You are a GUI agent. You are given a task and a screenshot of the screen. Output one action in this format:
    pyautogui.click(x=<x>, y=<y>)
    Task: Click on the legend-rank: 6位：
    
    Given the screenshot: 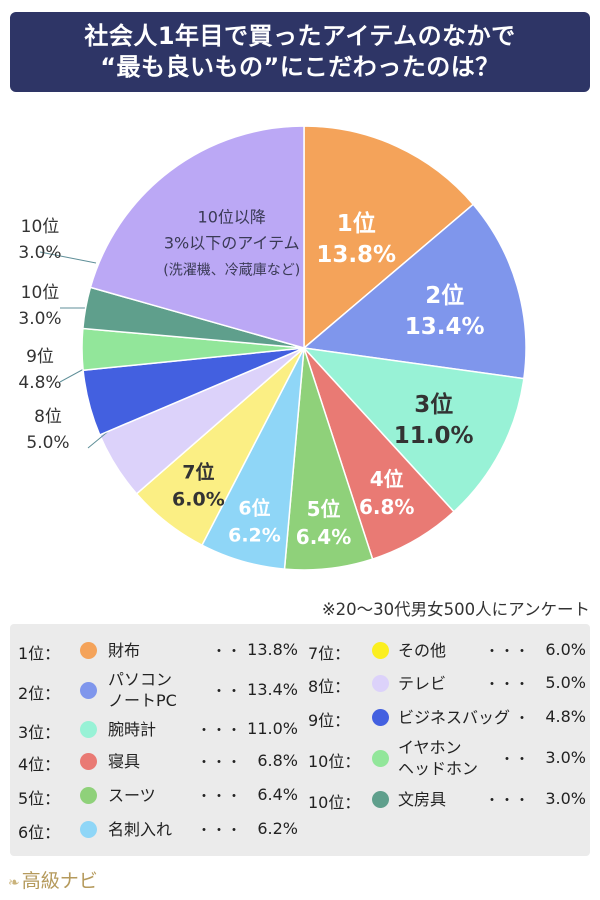 What is the action you would take?
    pyautogui.click(x=39, y=832)
    